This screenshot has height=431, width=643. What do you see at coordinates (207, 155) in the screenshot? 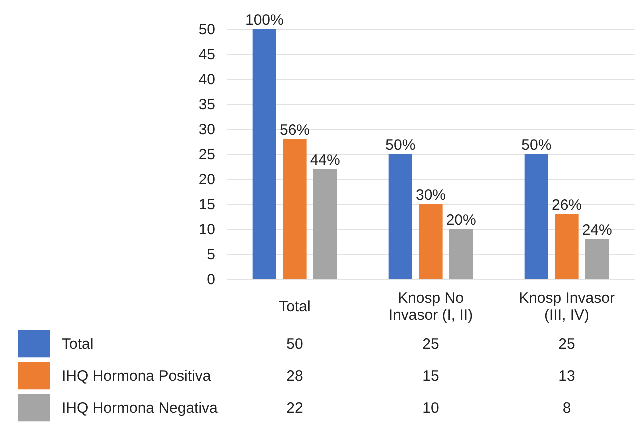
I see `y-tick-label: 25` at bounding box center [207, 155].